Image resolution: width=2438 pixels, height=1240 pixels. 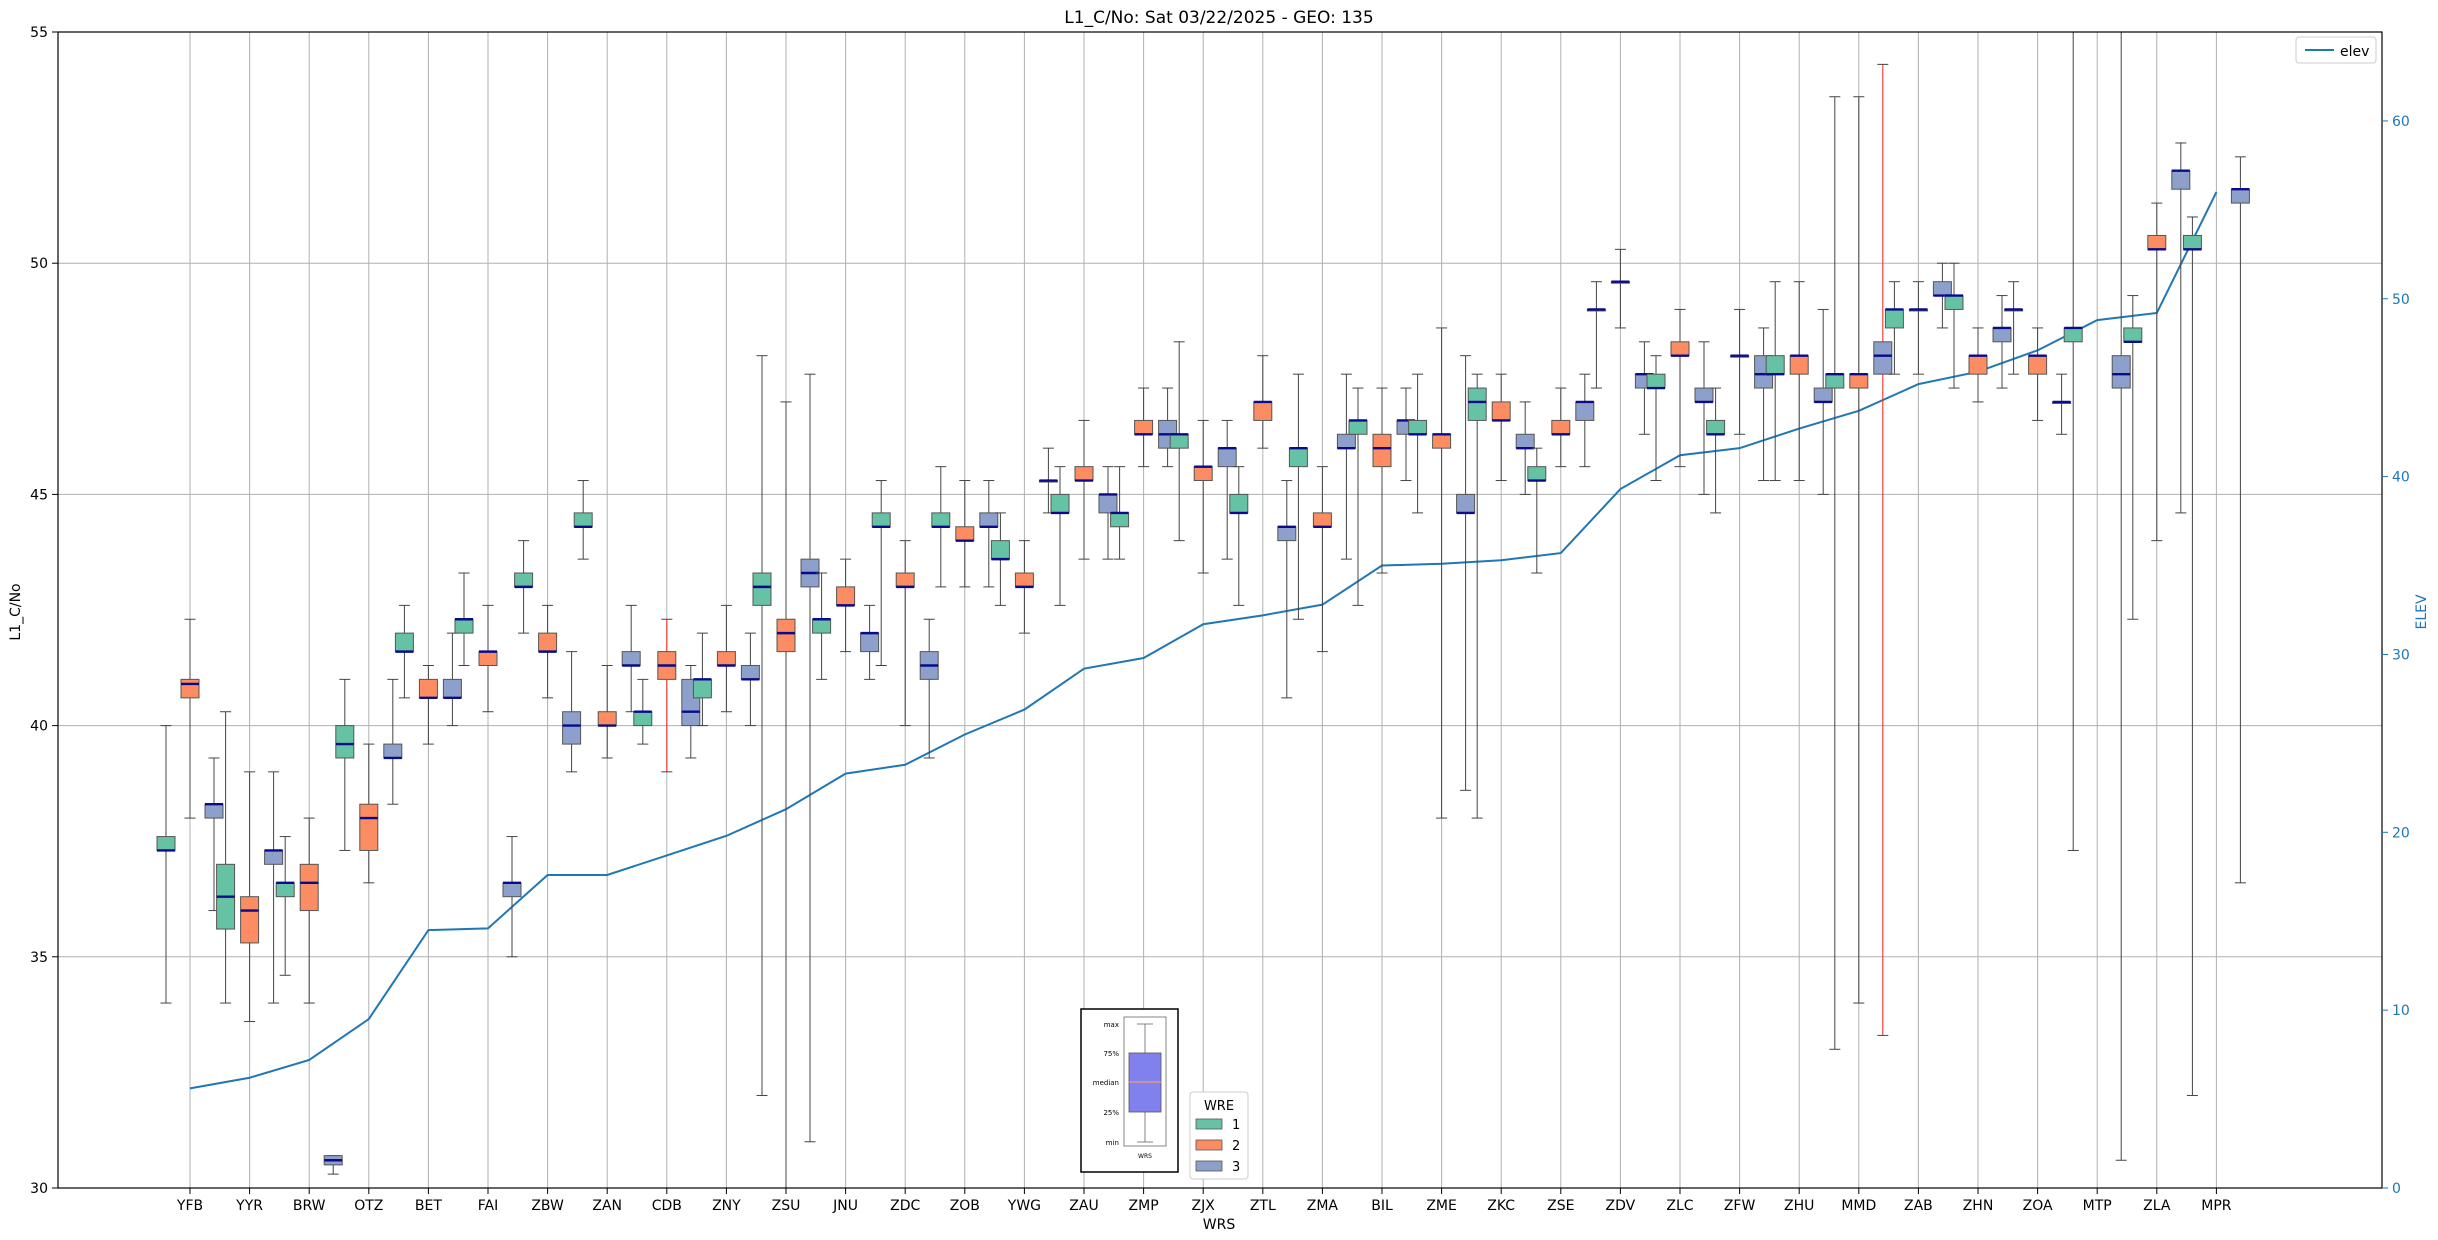 I want to click on box-JNU-wre2, so click(x=846, y=605).